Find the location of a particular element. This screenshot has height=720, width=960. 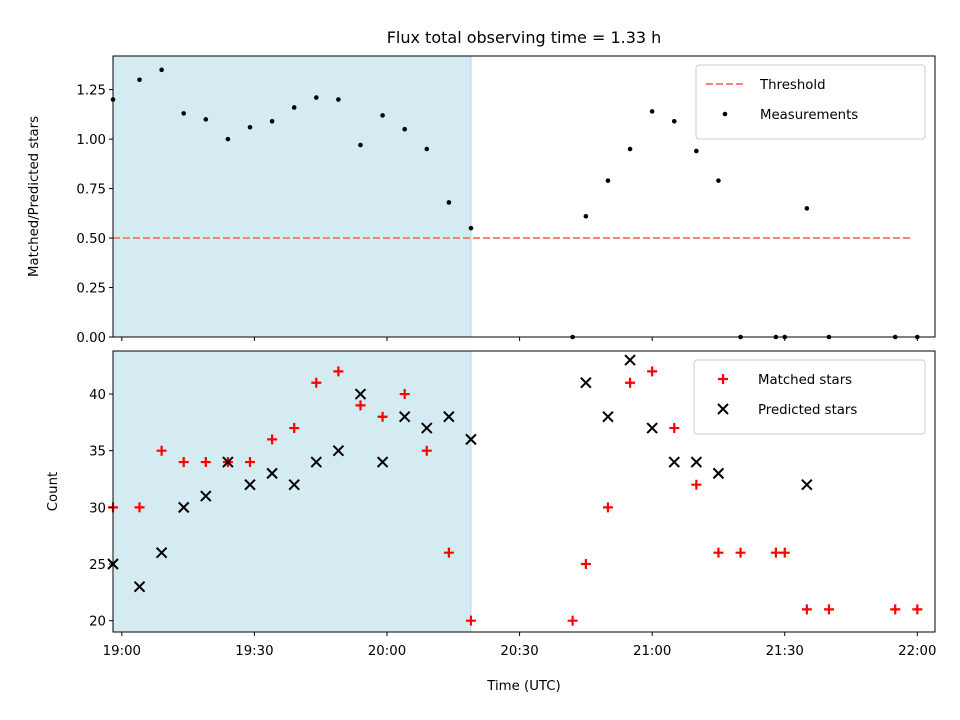

x-tick-label: 21:00 is located at coordinates (652, 651).